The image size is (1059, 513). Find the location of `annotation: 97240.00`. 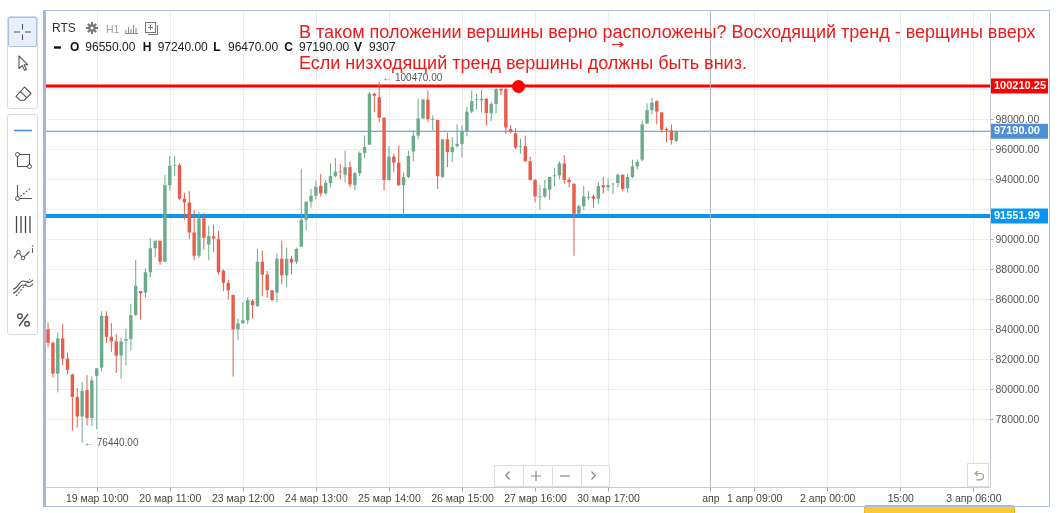

annotation: 97240.00 is located at coordinates (182, 47).